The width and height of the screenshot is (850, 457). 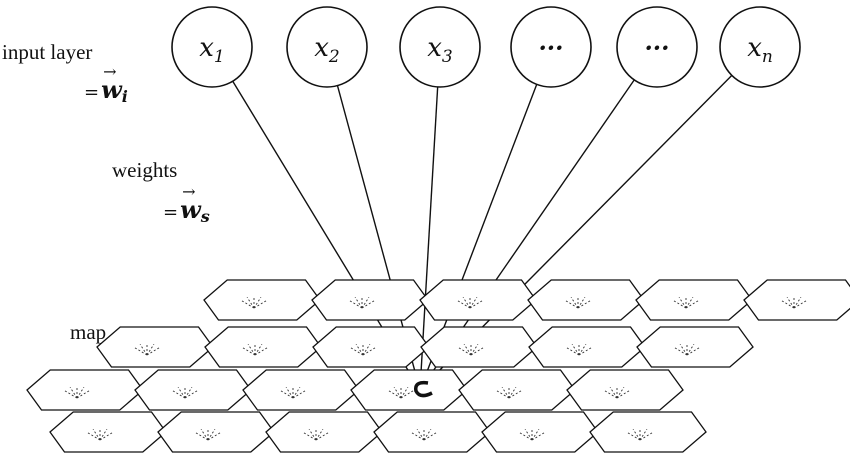 I want to click on weights-vector-label: =ws, so click(x=186, y=204).